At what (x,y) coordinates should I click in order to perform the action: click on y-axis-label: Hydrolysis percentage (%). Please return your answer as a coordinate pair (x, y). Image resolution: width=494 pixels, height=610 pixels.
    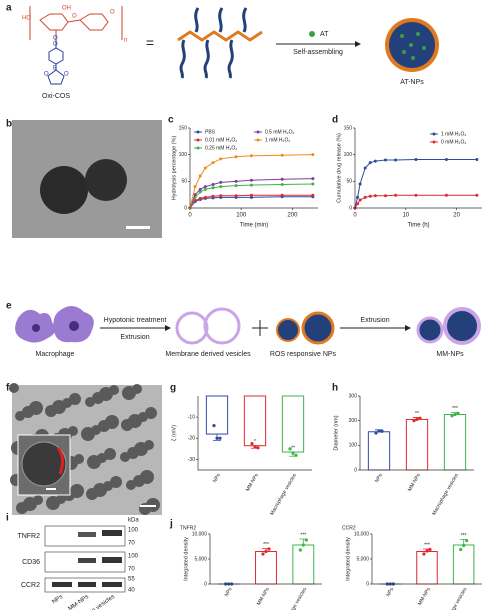
    Looking at the image, I should click on (174, 168).